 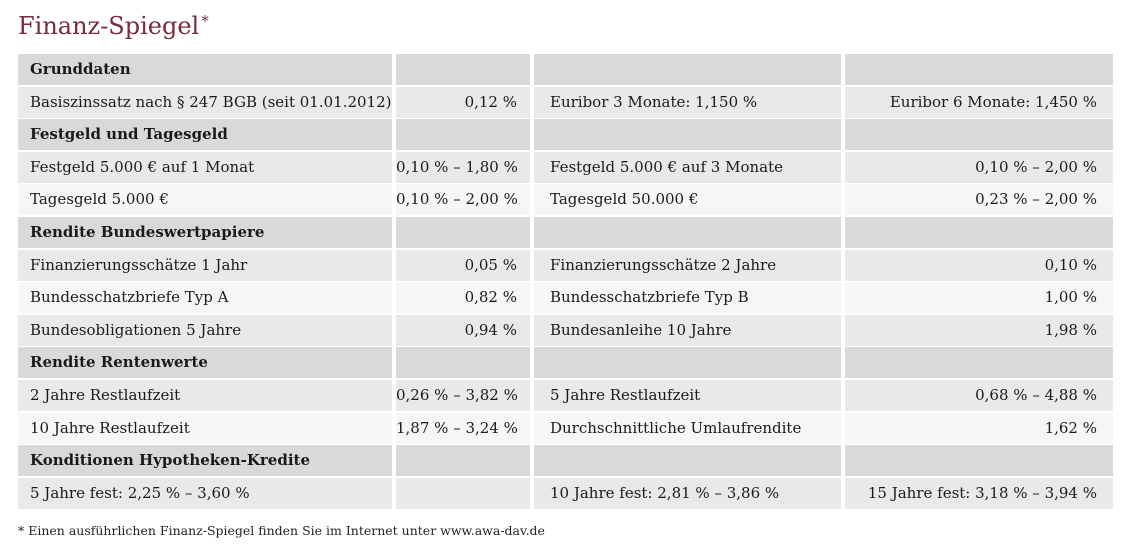 I want to click on row-value-left: 0,94 %, so click(x=463, y=330).